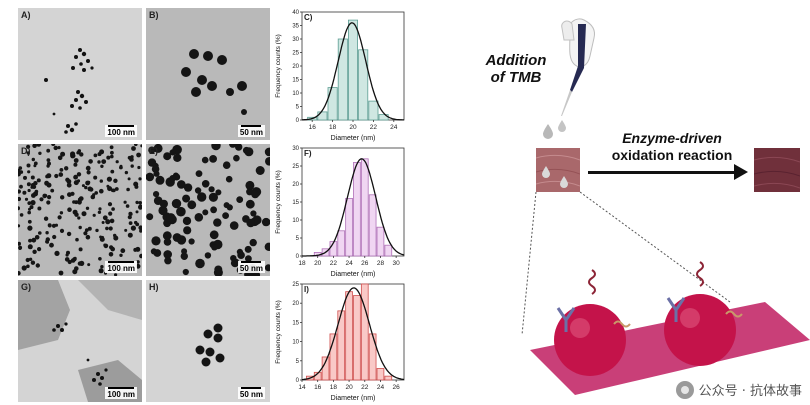 The height and width of the screenshot is (405, 810). What do you see at coordinates (251, 394) in the screenshot?
I see `scale-bar-h-text: 50 nm` at bounding box center [251, 394].